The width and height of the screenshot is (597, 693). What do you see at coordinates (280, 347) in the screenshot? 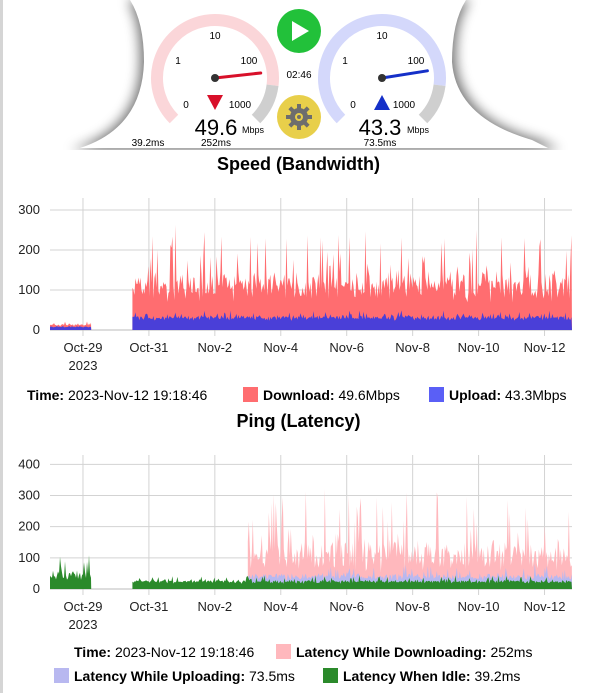
I see `speed-x-tick-label: Nov-4` at bounding box center [280, 347].